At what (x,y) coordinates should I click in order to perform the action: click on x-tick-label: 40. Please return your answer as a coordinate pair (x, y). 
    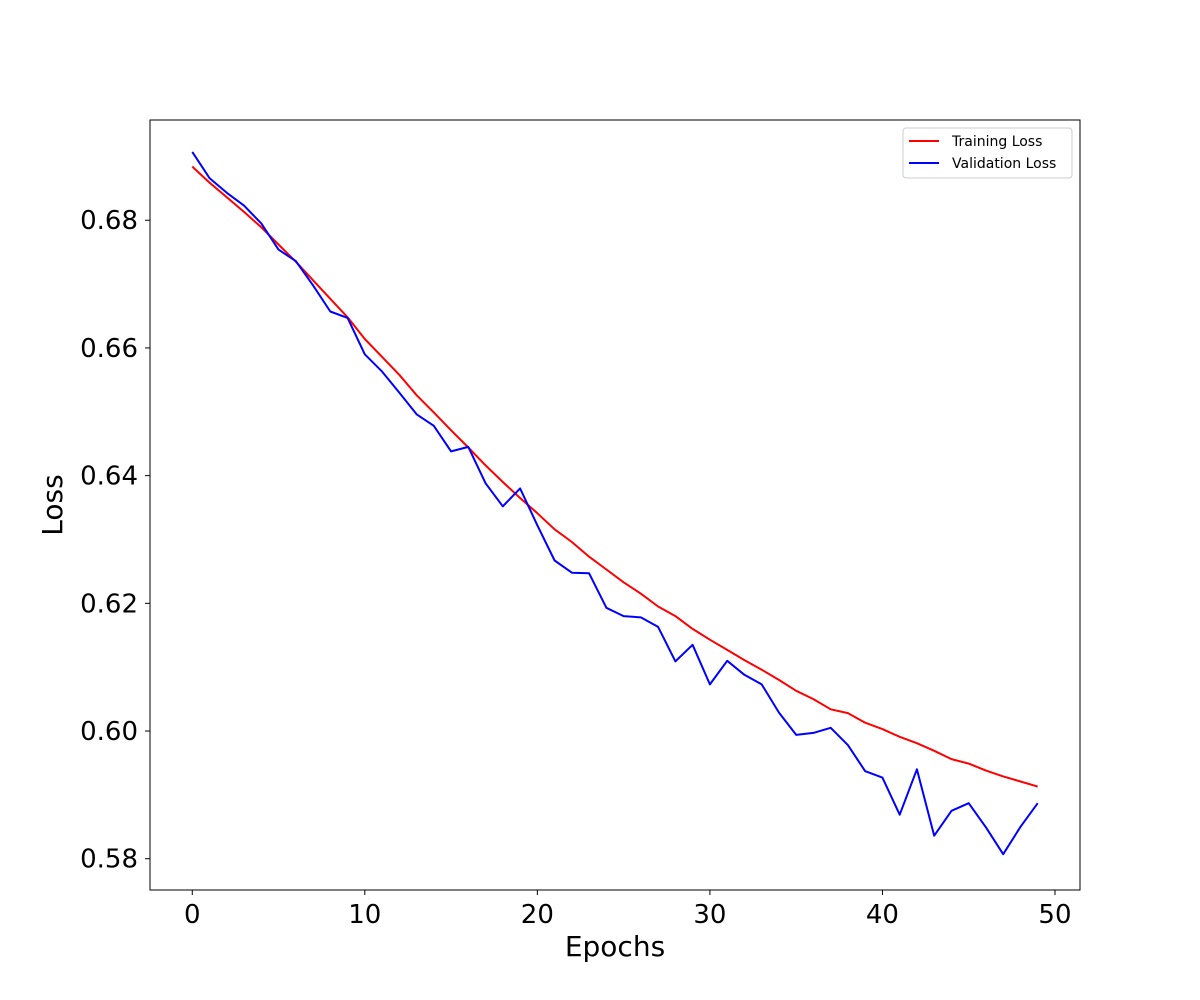
    Looking at the image, I should click on (882, 915).